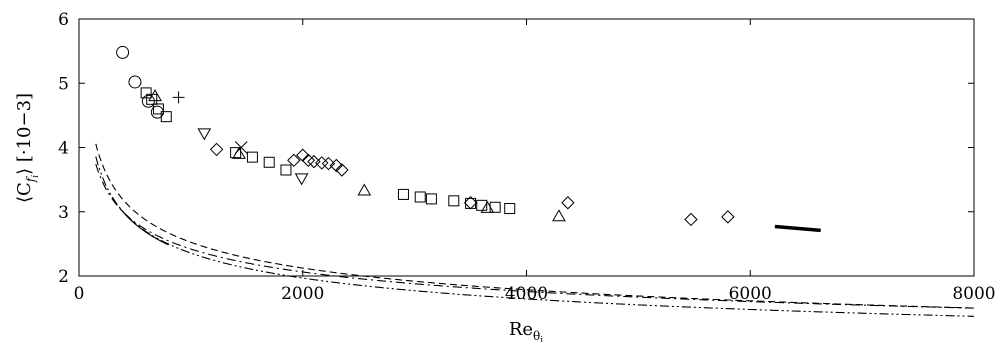  I want to click on plus-marker, so click(178, 97).